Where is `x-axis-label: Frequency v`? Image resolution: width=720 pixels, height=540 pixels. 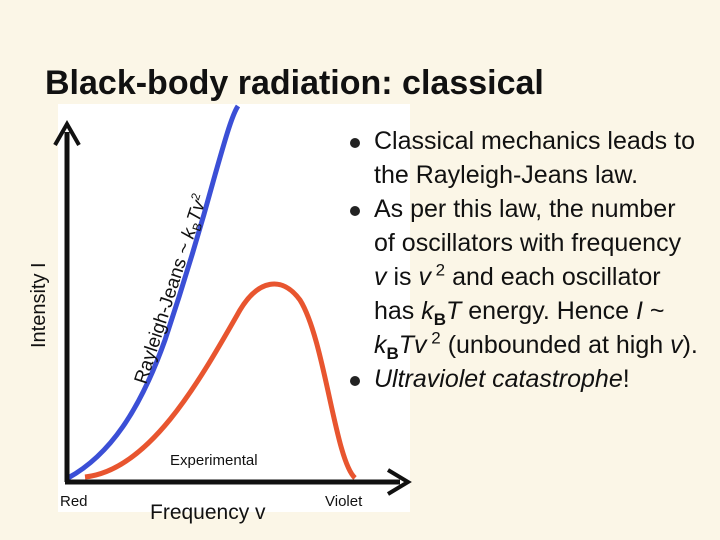
x-axis-label: Frequency v is located at coordinates (208, 512).